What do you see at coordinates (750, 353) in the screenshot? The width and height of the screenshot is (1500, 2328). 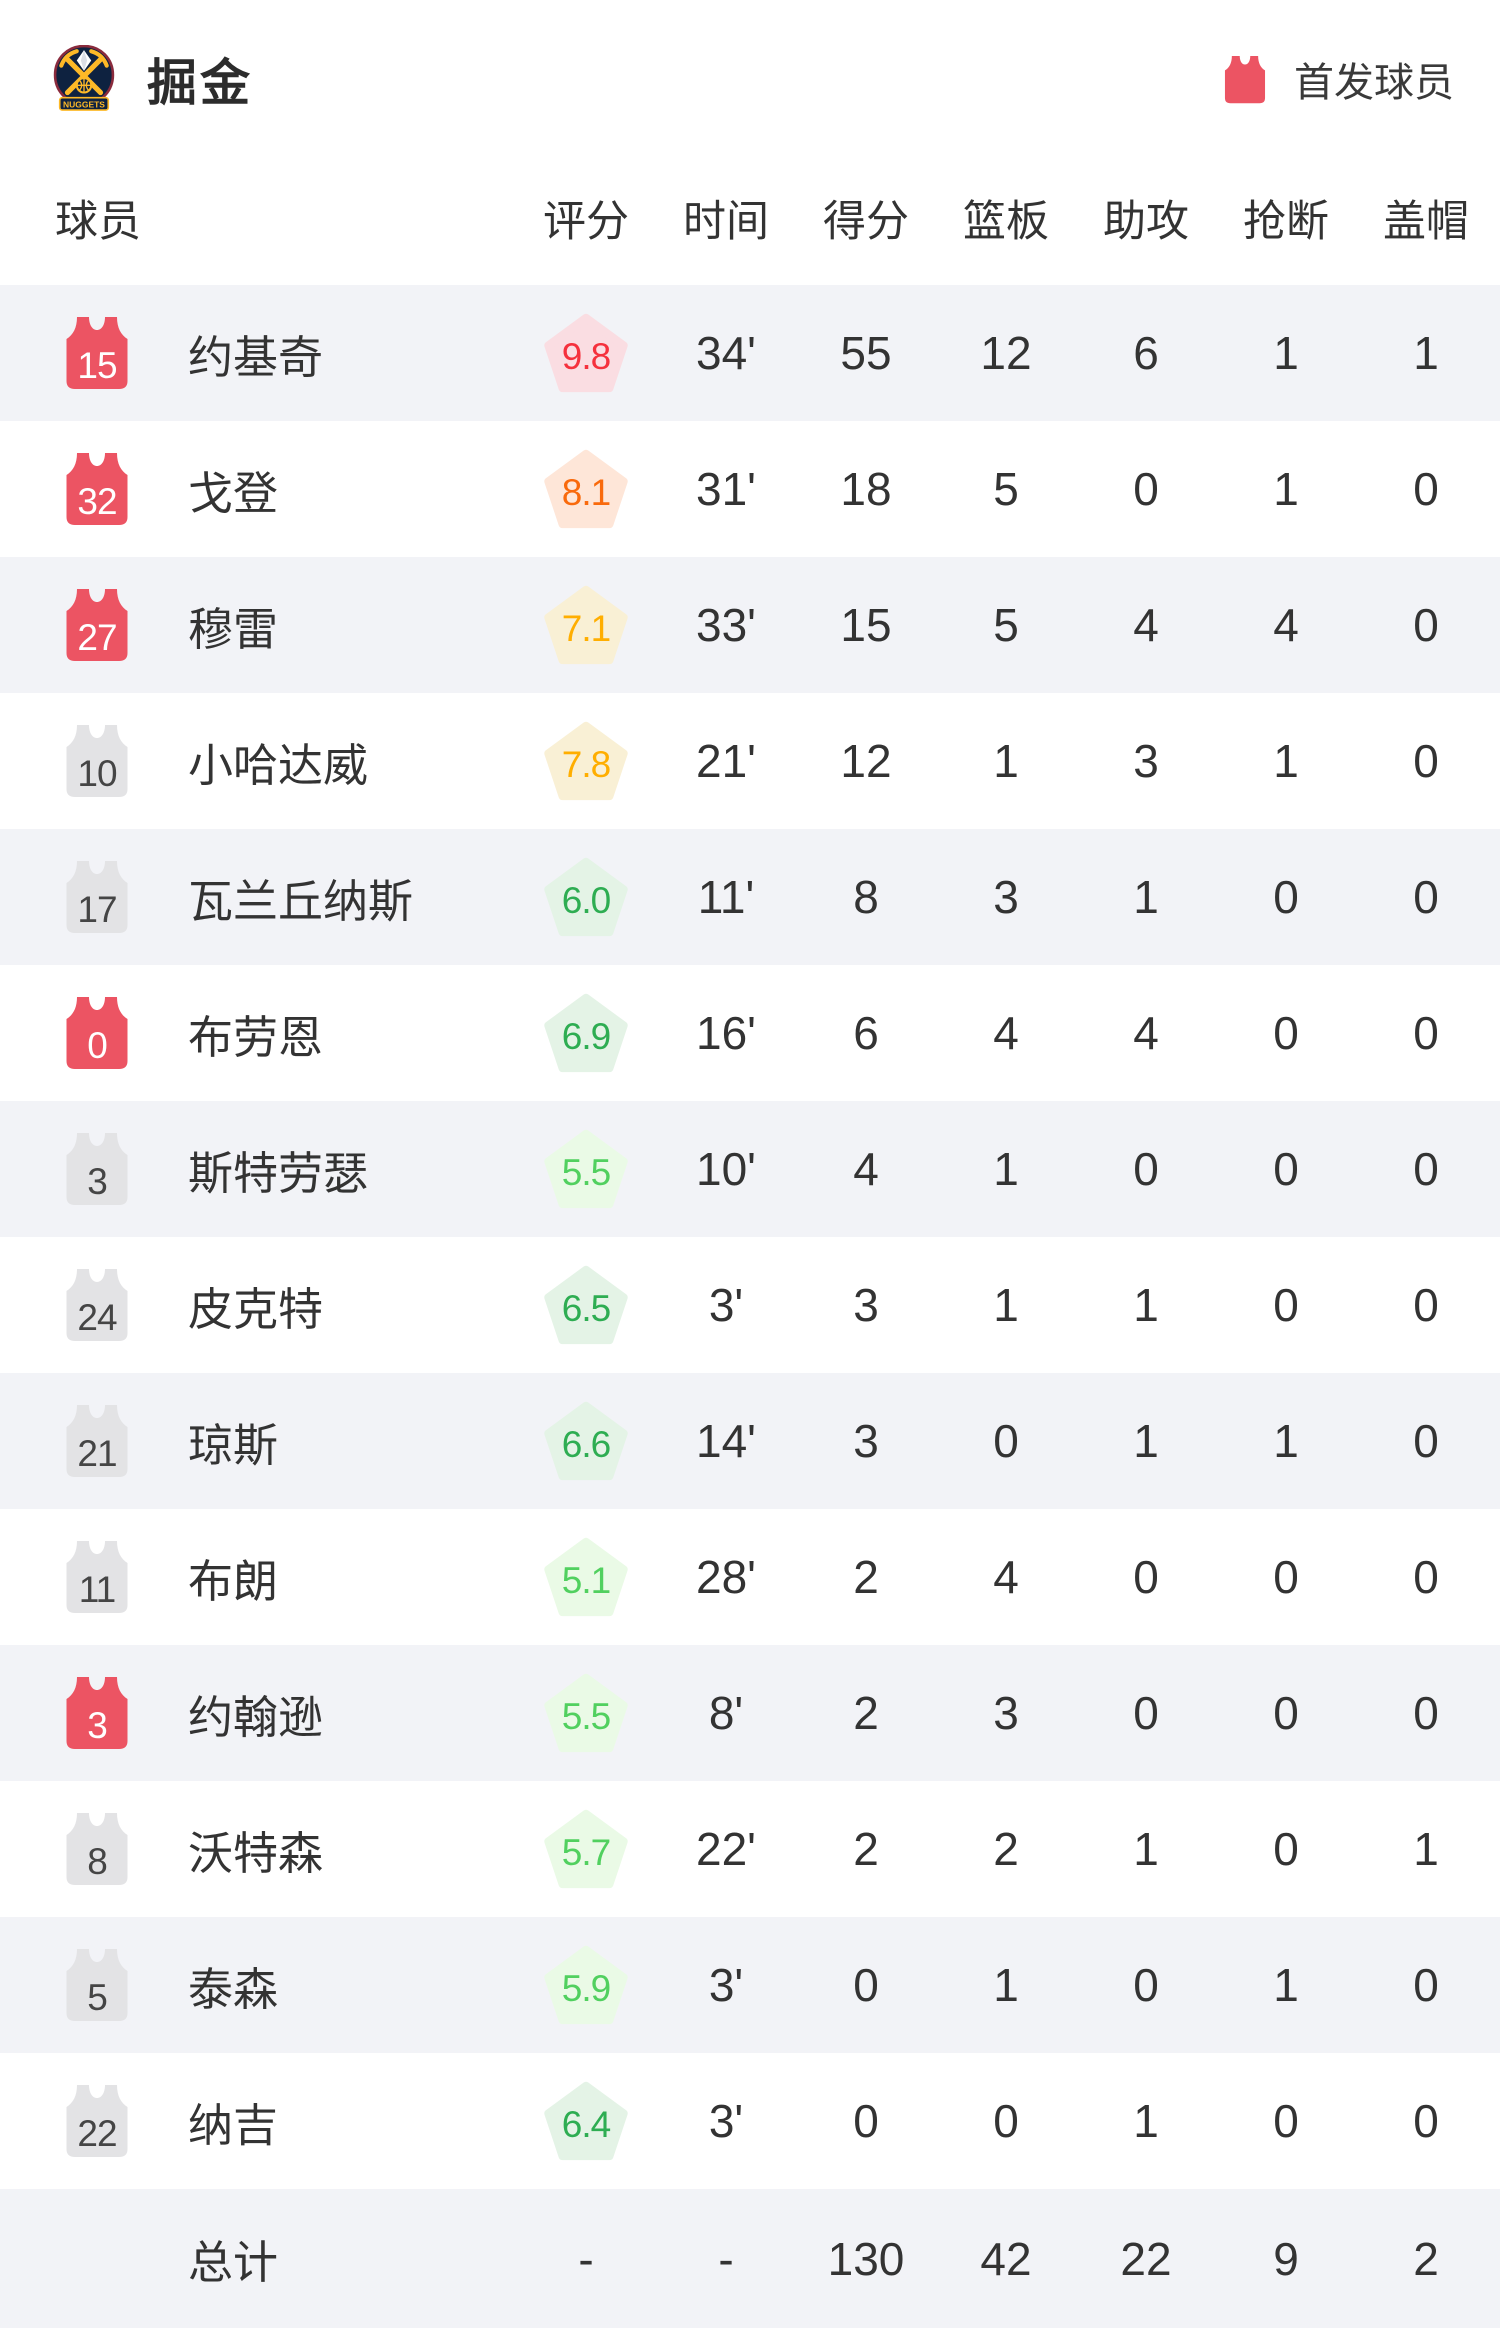 I see `table-row: 15 约基奇 9.8 34' 55 12 6 1 1` at bounding box center [750, 353].